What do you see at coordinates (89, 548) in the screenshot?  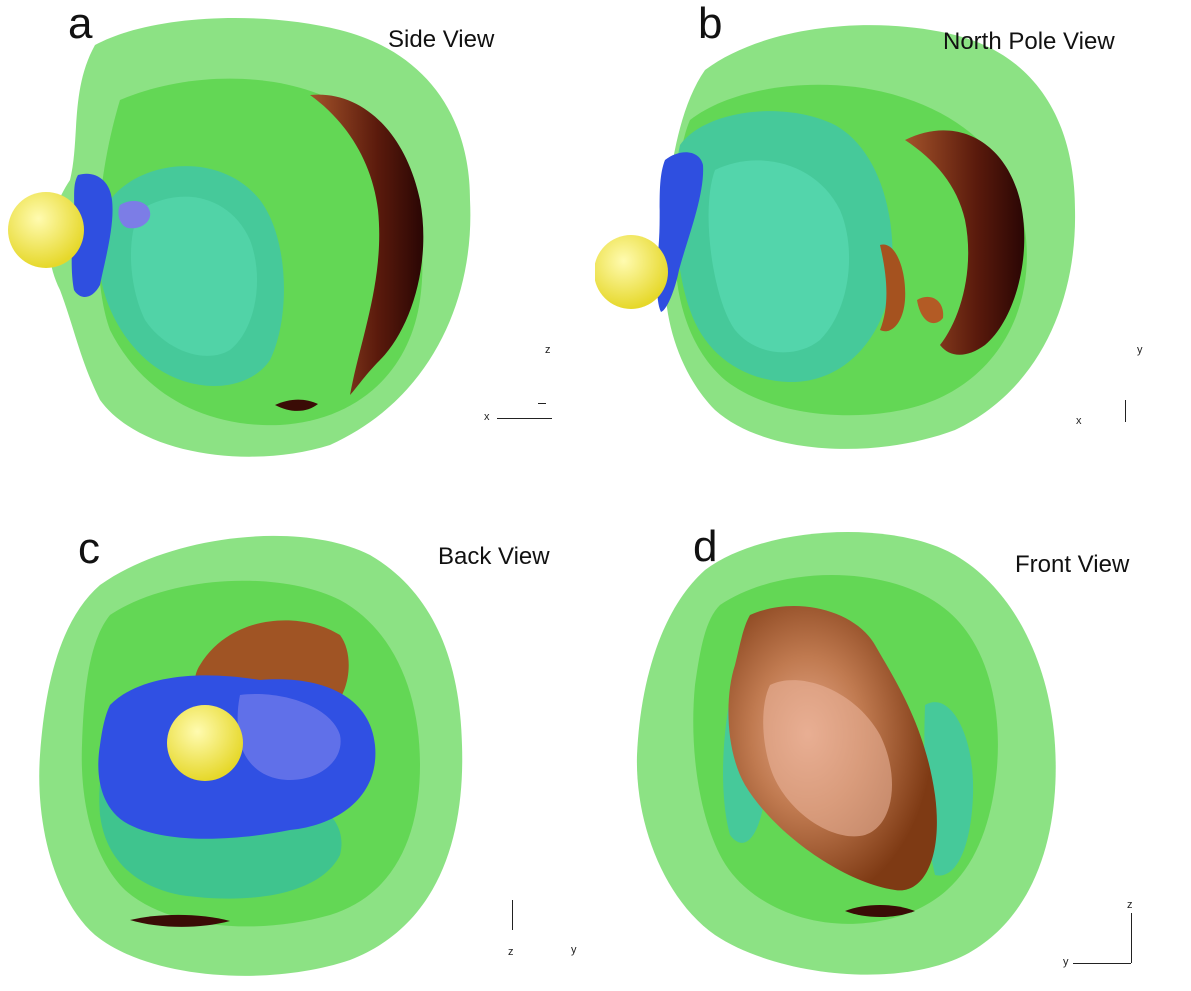 I see `panel-letter: c` at bounding box center [89, 548].